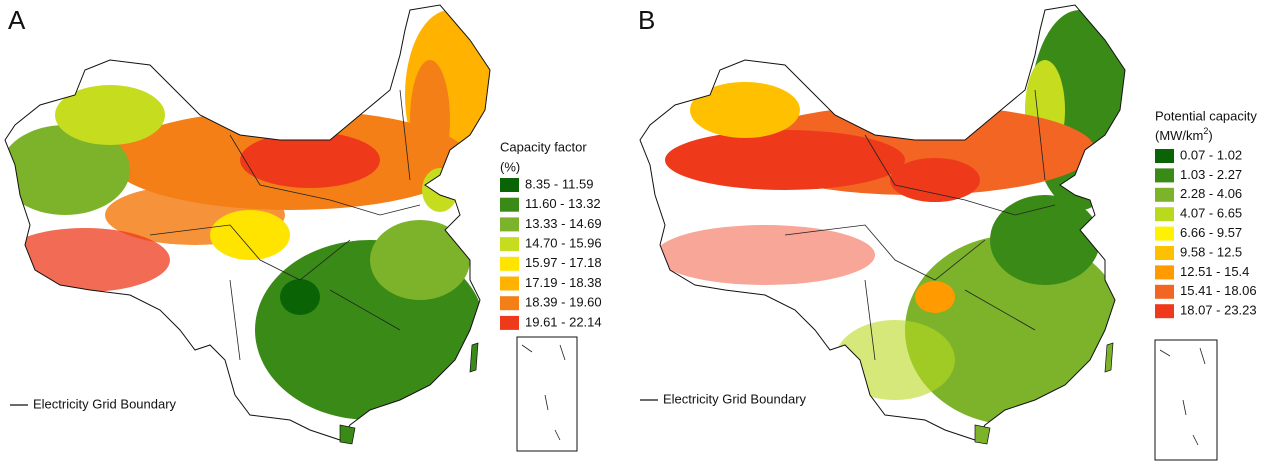 This screenshot has height=472, width=1280. I want to click on panel-label: A, so click(17, 20).